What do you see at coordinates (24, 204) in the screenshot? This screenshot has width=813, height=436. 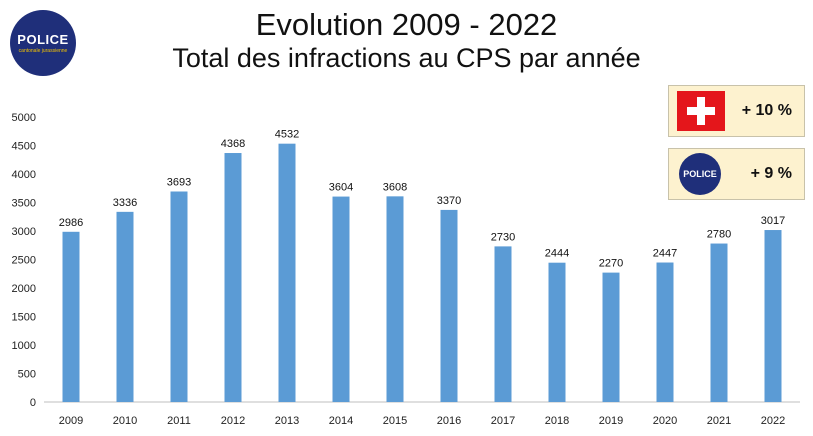 I see `y-tick-label: 3500` at bounding box center [24, 204].